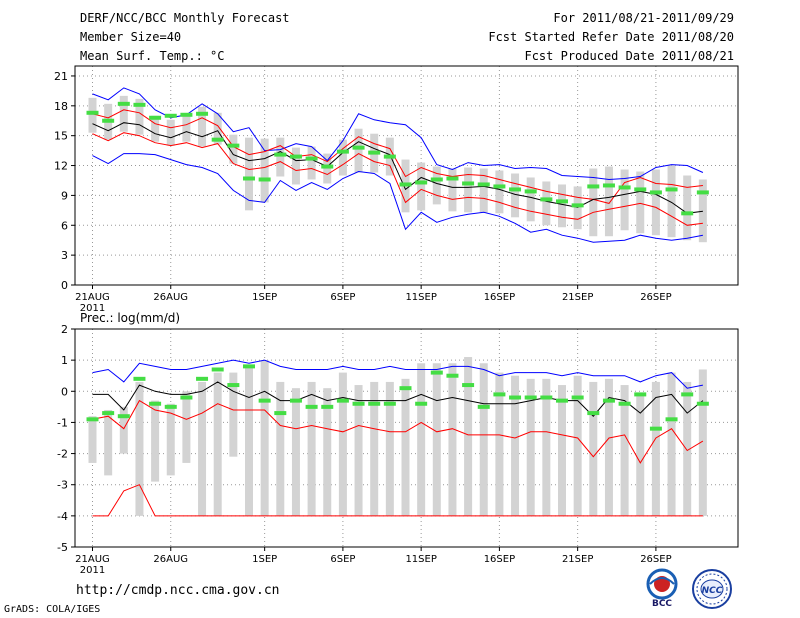 The width and height of the screenshot is (800, 618). What do you see at coordinates (64, 195) in the screenshot?
I see `y-tick-label: 9` at bounding box center [64, 195].